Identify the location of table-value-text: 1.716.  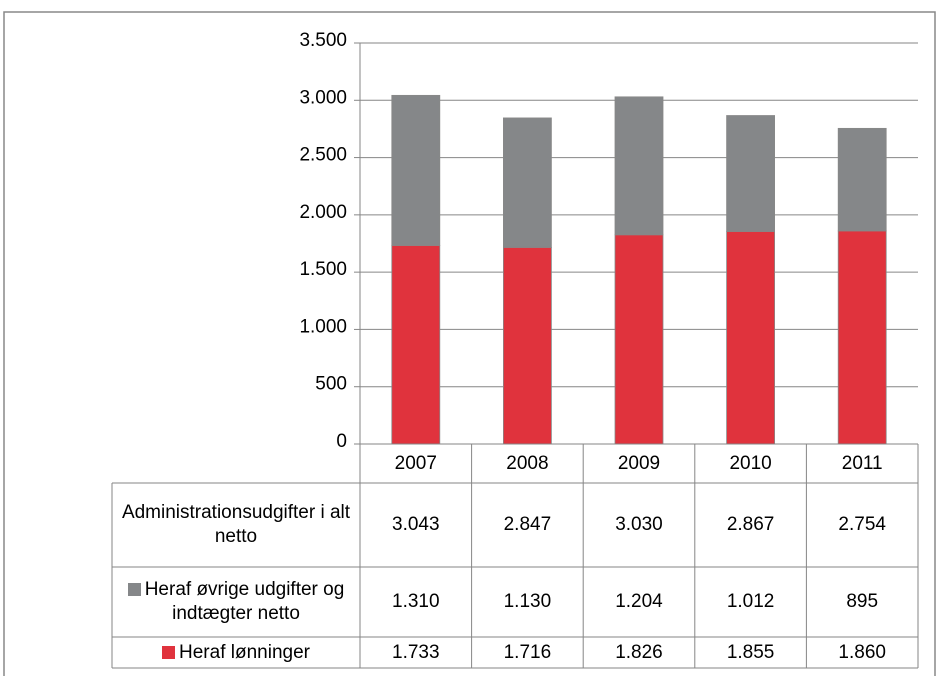
(527, 652).